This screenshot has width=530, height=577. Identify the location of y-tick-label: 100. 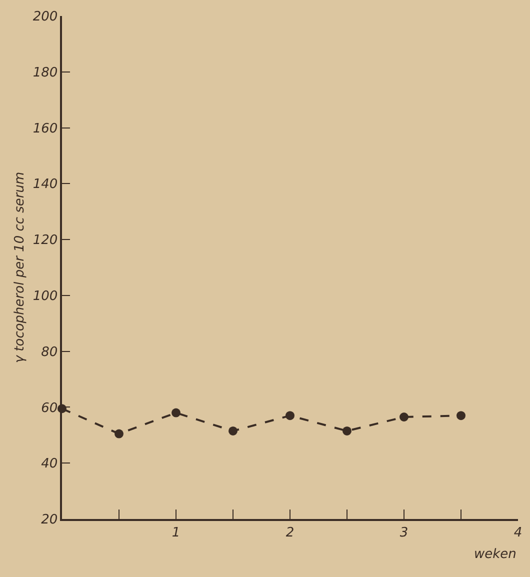
(45, 296).